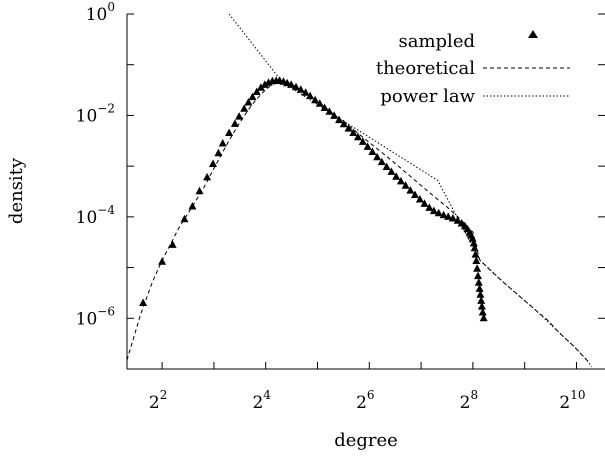  What do you see at coordinates (95, 316) in the screenshot?
I see `y-tick-label: 10⁻⁶` at bounding box center [95, 316].